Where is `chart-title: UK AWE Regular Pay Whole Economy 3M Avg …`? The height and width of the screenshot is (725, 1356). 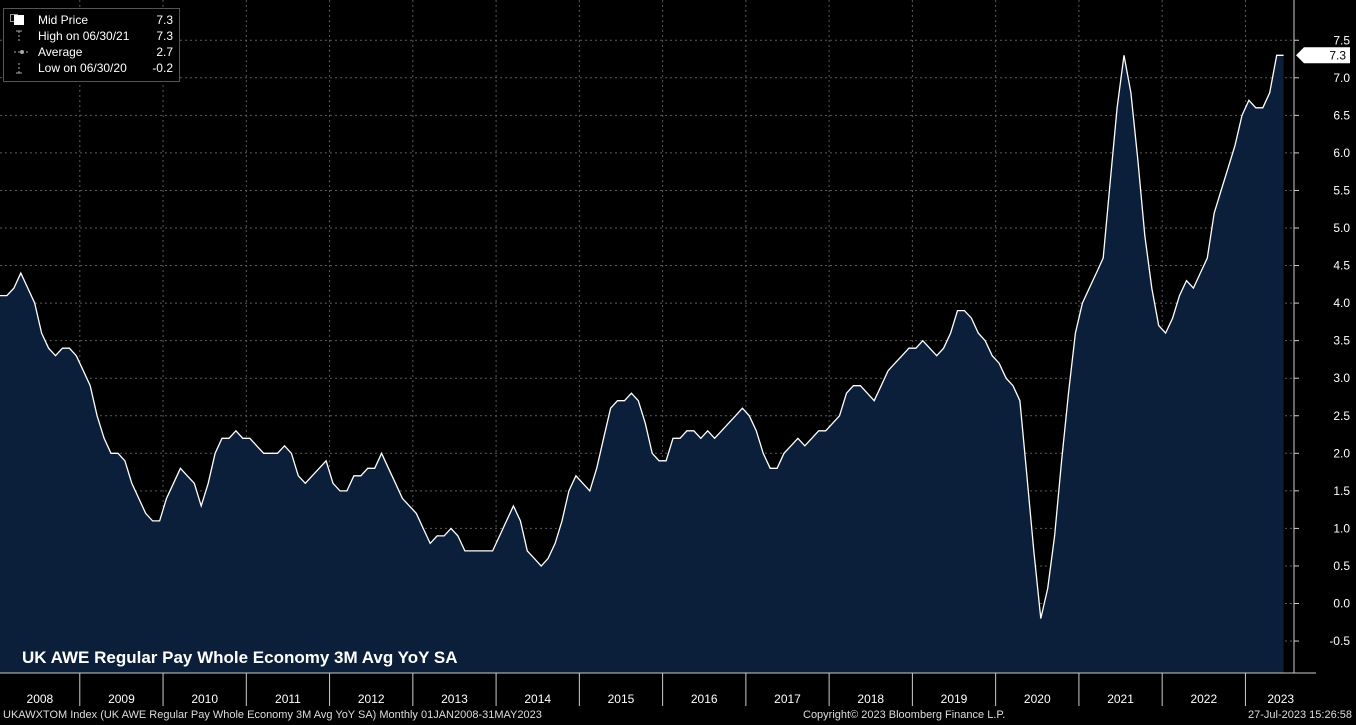 chart-title: UK AWE Regular Pay Whole Economy 3M Avg … is located at coordinates (240, 657).